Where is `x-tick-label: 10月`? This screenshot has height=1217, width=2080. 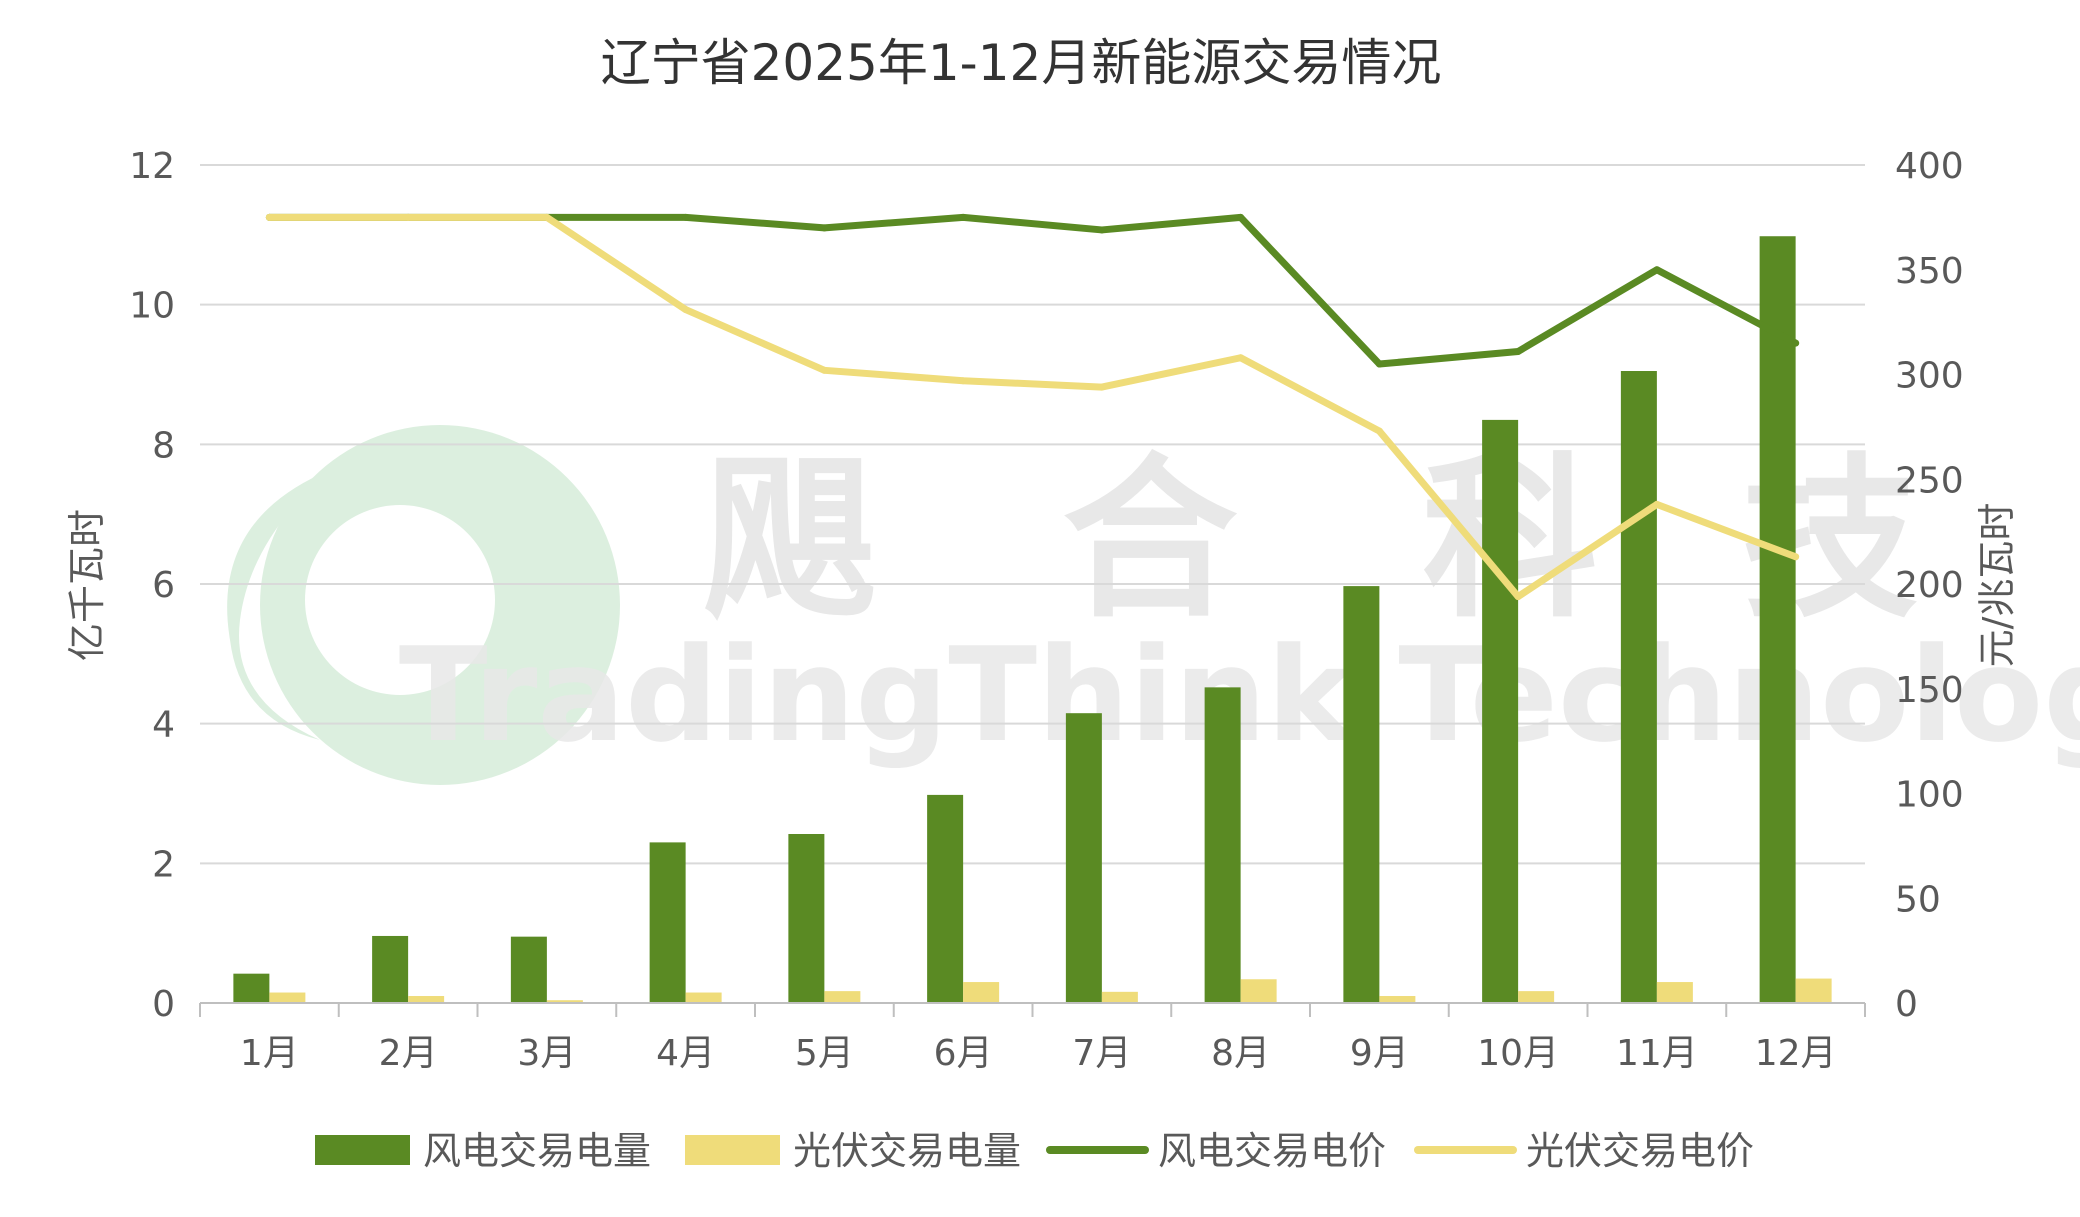
x-tick-label: 10月 is located at coordinates (1518, 1053).